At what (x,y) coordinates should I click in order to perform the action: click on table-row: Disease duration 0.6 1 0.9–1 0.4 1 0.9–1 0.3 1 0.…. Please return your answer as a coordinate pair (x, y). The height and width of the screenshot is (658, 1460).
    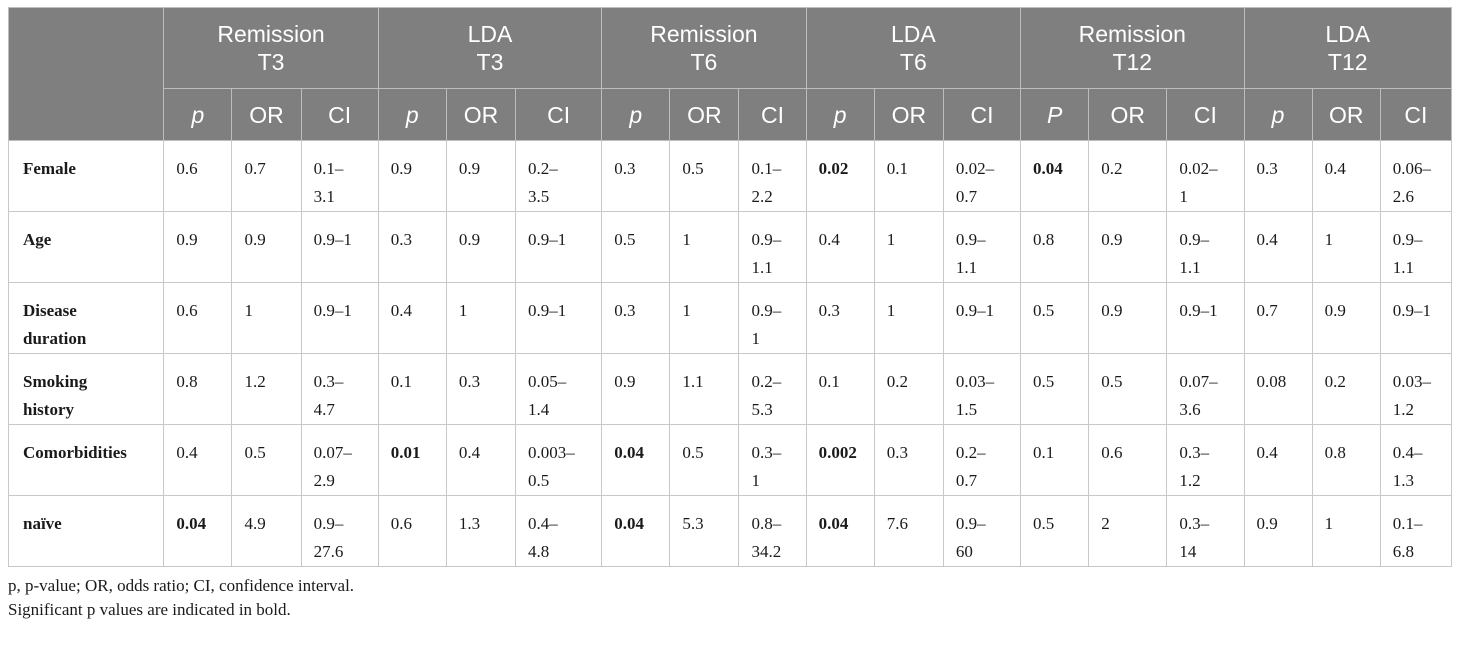
    Looking at the image, I should click on (730, 318).